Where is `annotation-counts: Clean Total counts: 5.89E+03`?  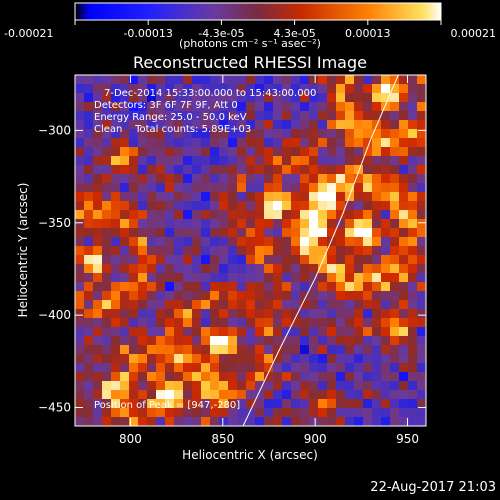
annotation-counts: Clean Total counts: 5.89E+03 is located at coordinates (172, 129).